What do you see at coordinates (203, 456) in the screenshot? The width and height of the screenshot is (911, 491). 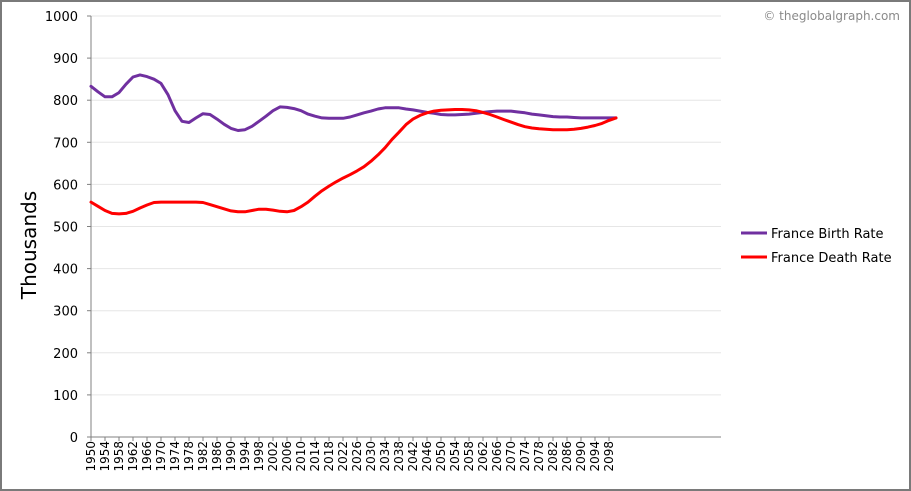 I see `x-tick-label: 1982` at bounding box center [203, 456].